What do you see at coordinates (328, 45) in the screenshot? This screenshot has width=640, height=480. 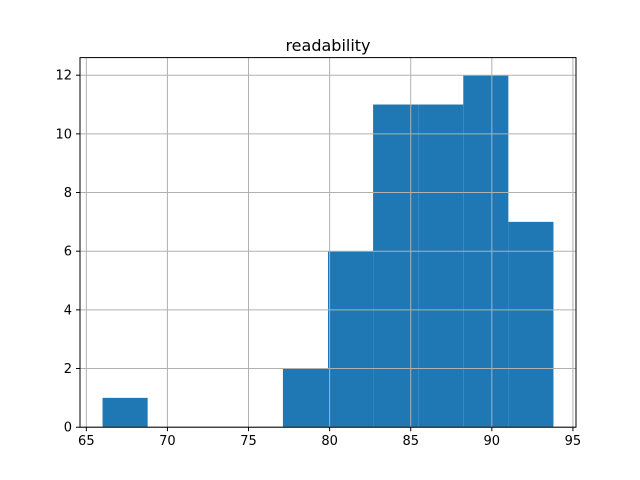 I see `chart-title: readability` at bounding box center [328, 45].